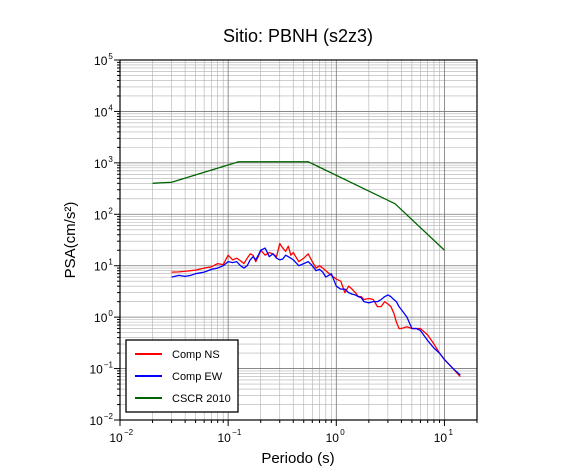 This screenshot has height=475, width=586. What do you see at coordinates (110, 262) in the screenshot?
I see `y-tick-label-exponent: 1` at bounding box center [110, 262].